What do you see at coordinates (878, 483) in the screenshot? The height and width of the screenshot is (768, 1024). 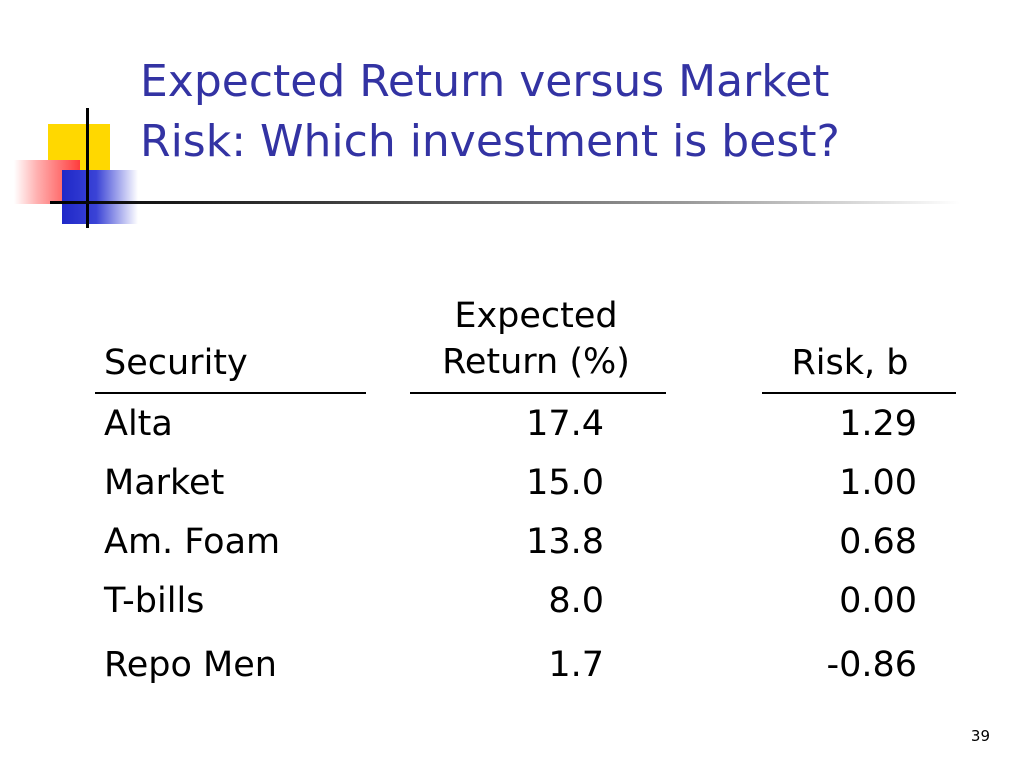 I see `table-row-2-risk: 1.00` at bounding box center [878, 483].